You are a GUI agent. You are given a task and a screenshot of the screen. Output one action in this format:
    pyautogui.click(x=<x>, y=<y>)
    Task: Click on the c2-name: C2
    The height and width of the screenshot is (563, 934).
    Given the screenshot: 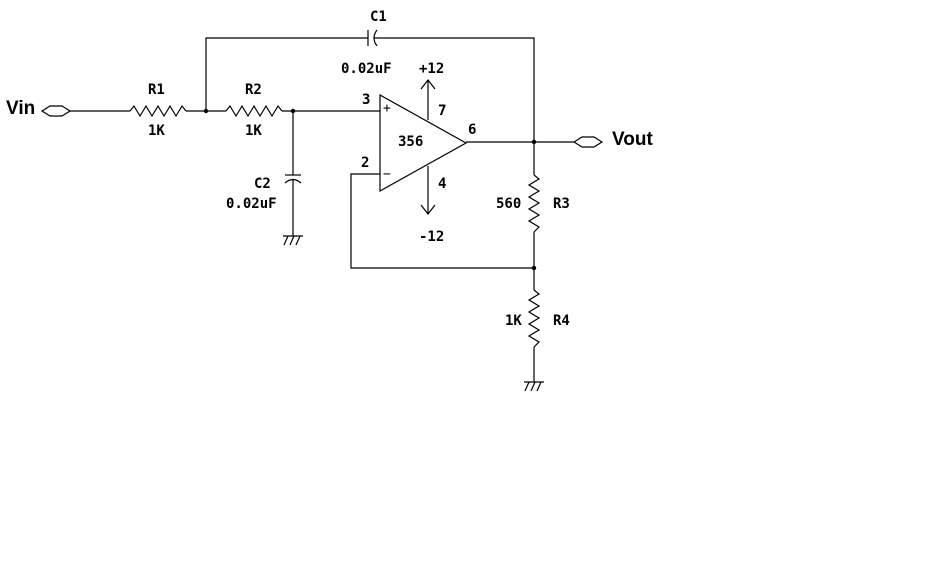 What is the action you would take?
    pyautogui.click(x=262, y=184)
    